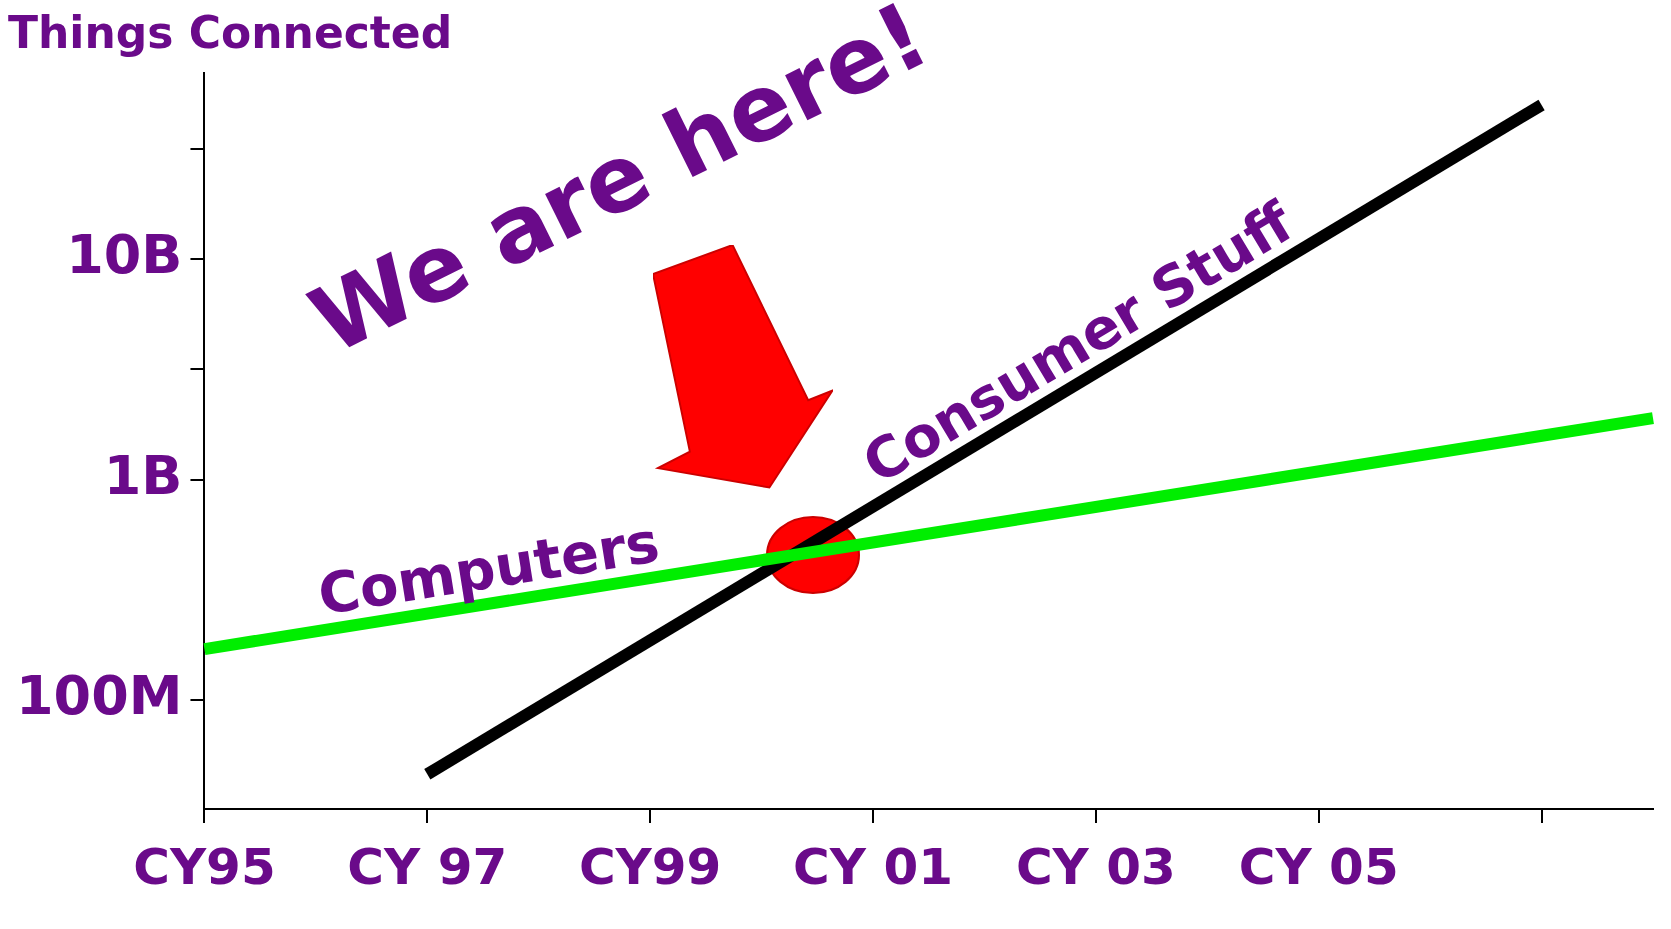 This screenshot has width=1671, height=929. Describe the element at coordinates (650, 866) in the screenshot. I see `x-tick-label: CY99` at that location.